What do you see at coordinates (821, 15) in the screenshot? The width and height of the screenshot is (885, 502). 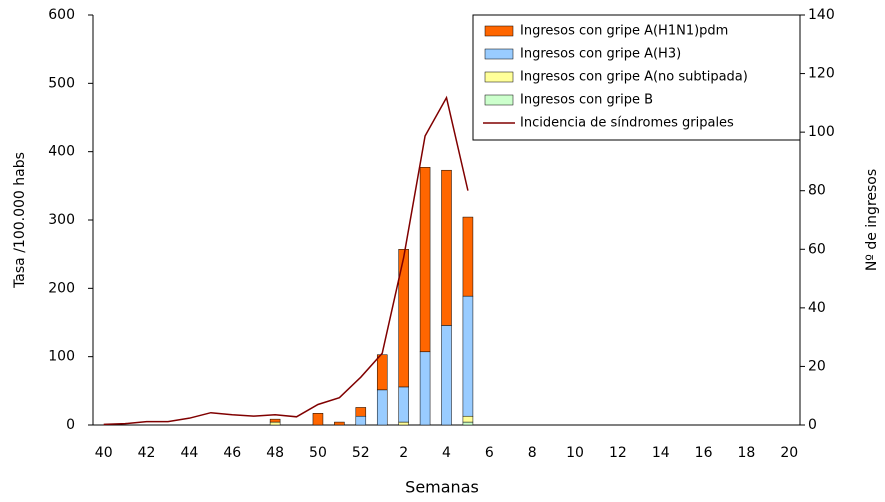 I see `y2-tick-label: 140` at bounding box center [821, 15].